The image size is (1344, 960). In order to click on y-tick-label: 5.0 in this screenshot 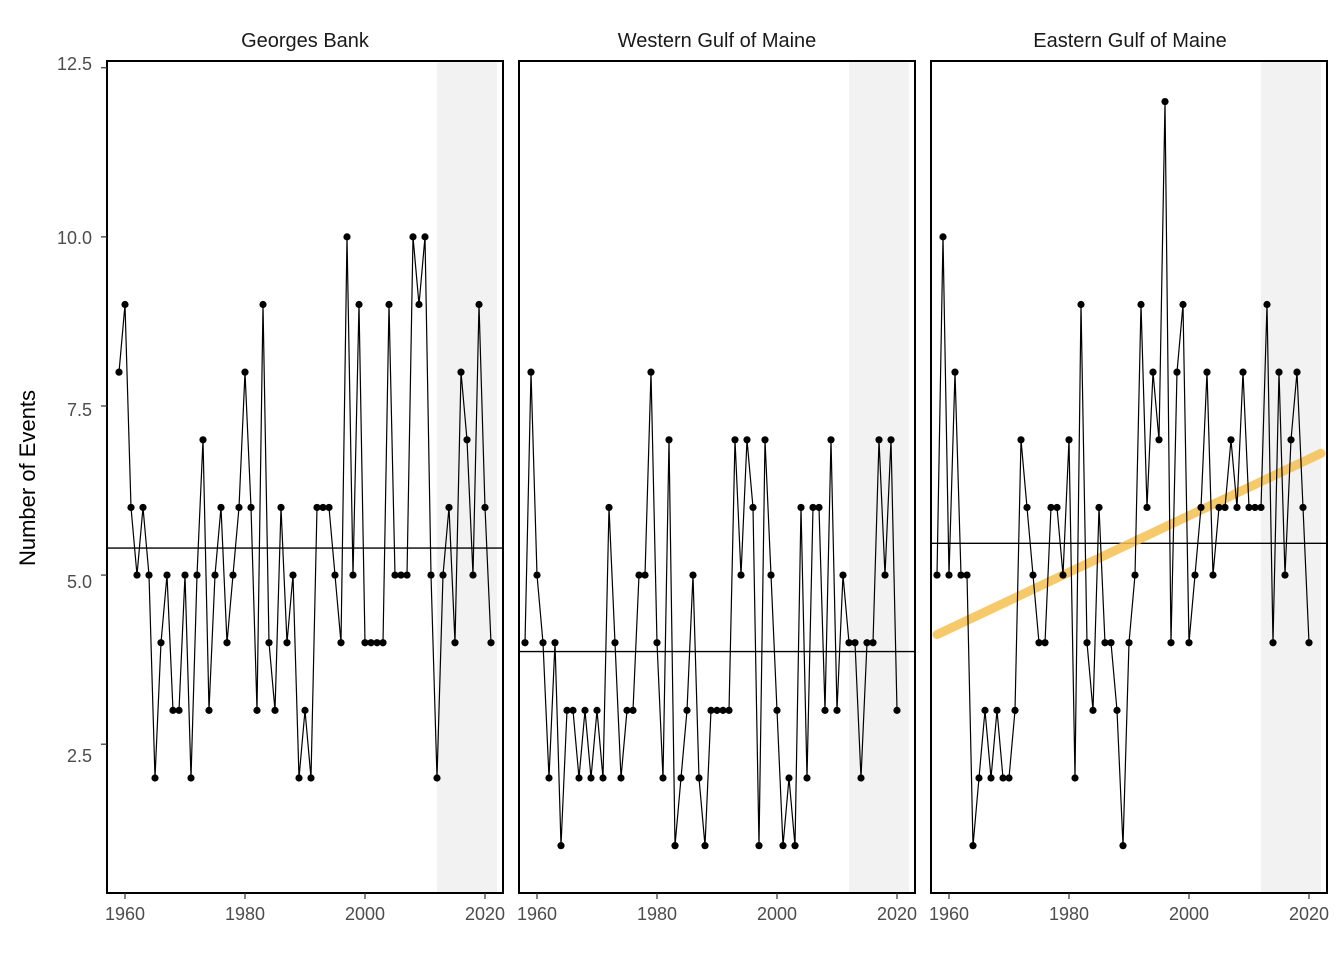, I will do `click(79, 582)`.